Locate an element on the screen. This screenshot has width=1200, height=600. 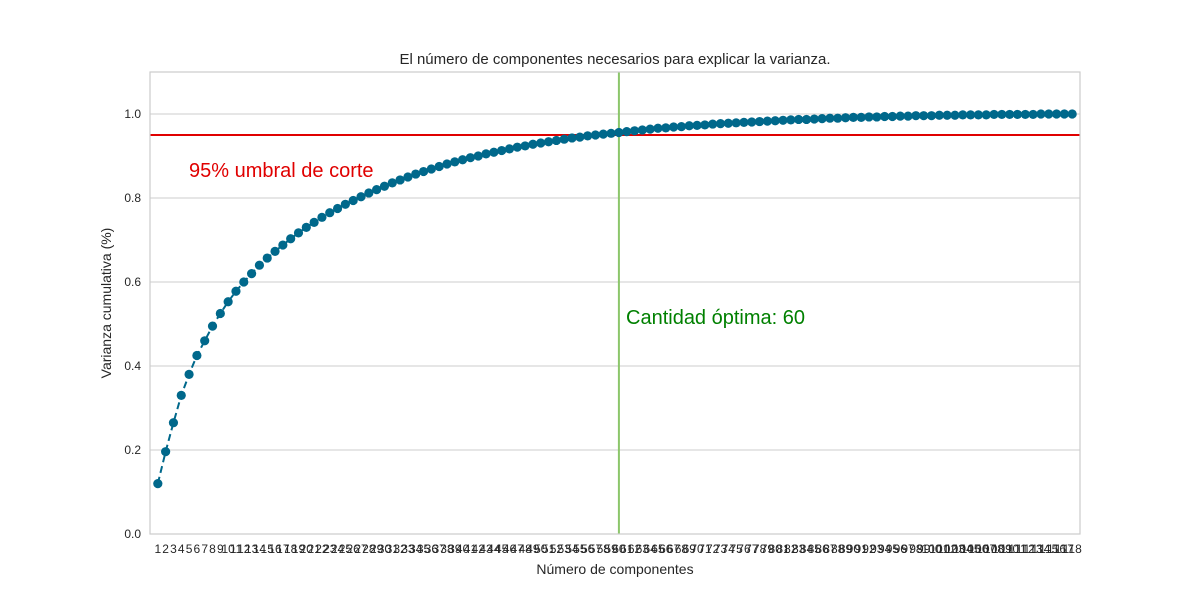
x-tick-label: 8 is located at coordinates (212, 549).